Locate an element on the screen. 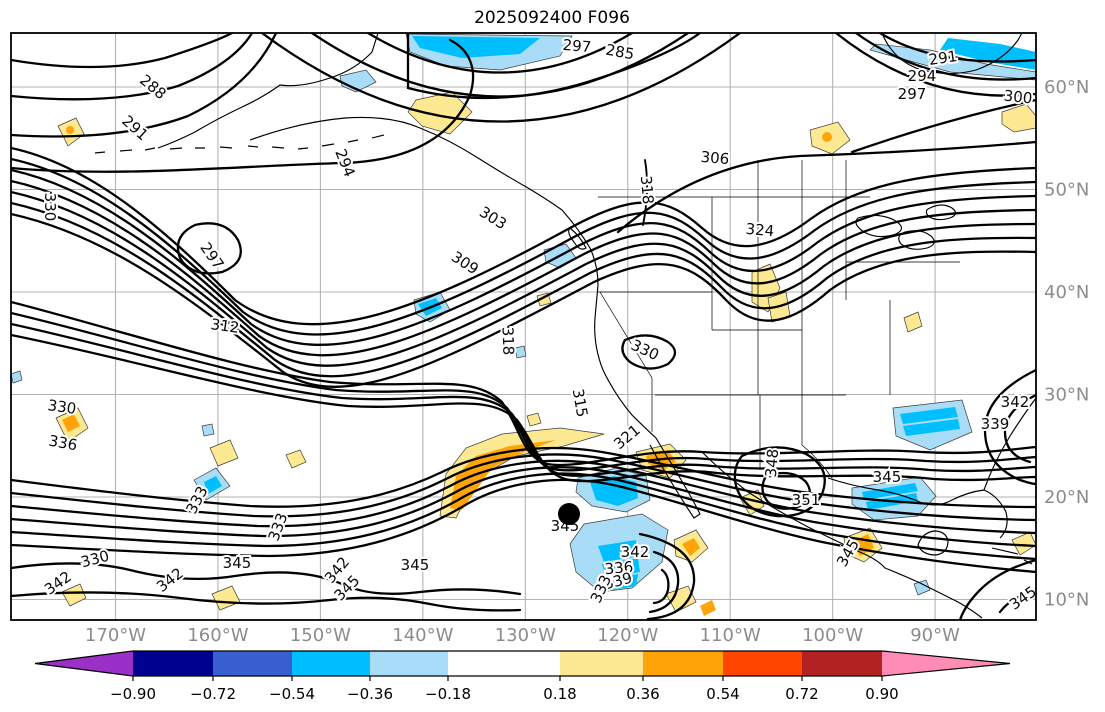  lon-tick-label: 130°W is located at coordinates (525, 635).